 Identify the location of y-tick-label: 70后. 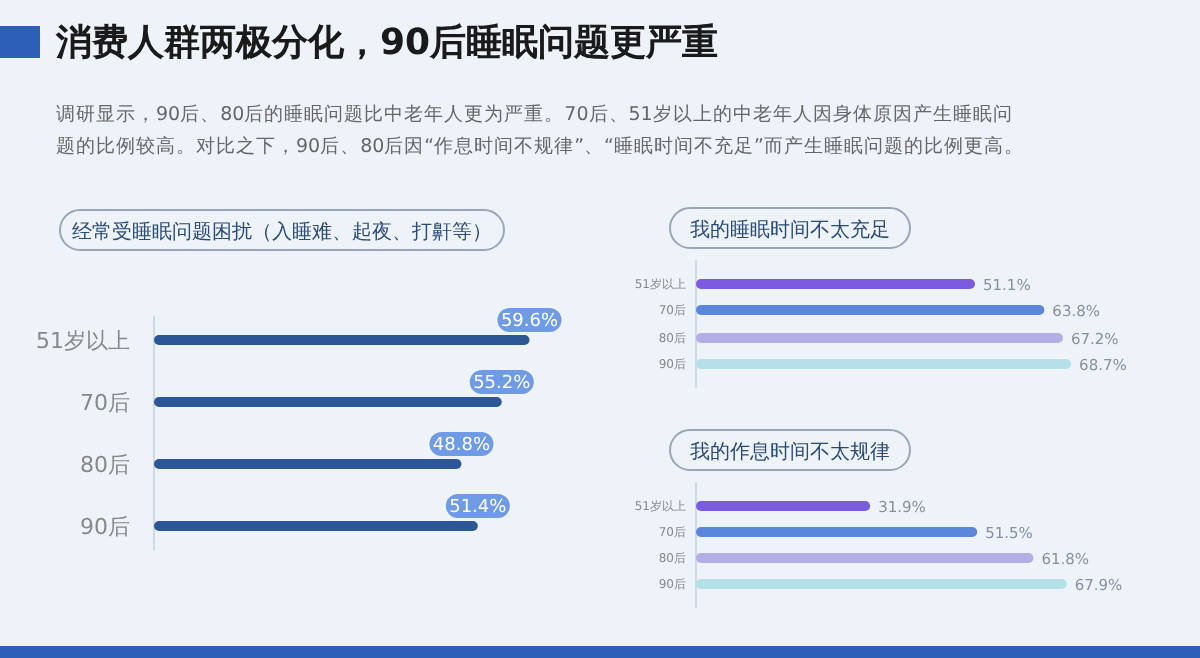
(105, 402).